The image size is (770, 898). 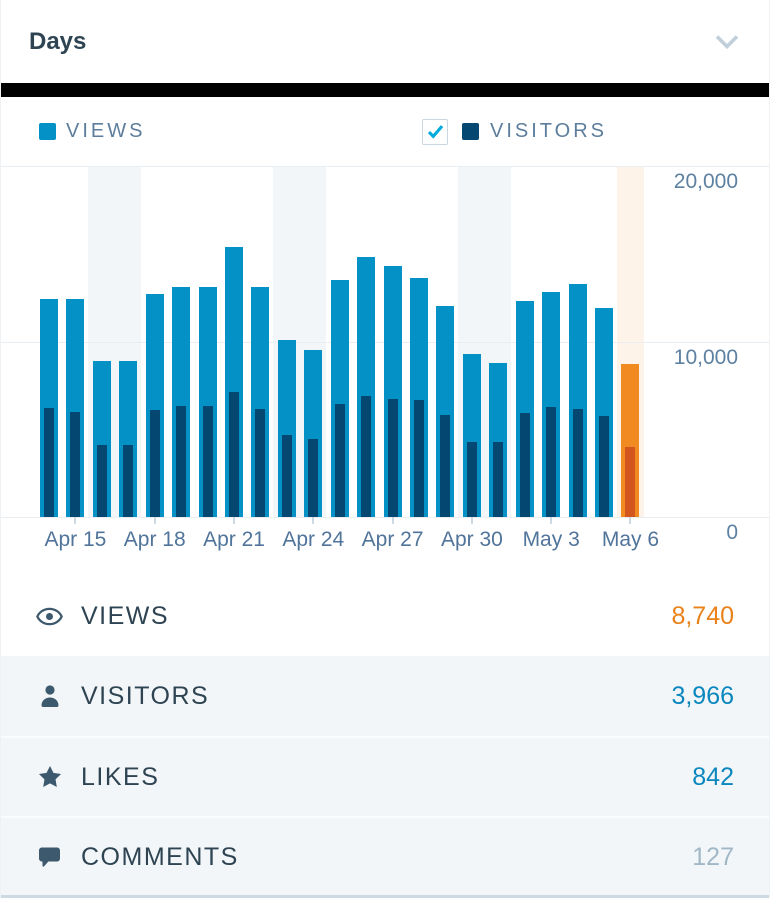 I want to click on x-axis-label: Apr 21, so click(x=234, y=539).